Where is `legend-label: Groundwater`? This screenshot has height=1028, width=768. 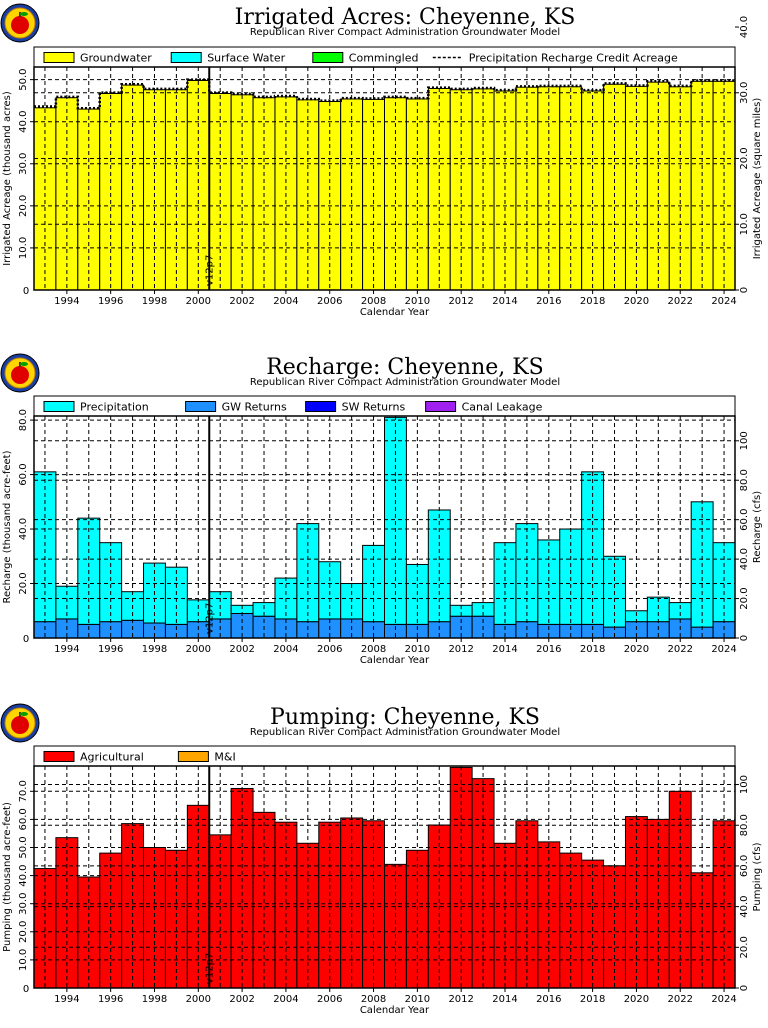
legend-label: Groundwater is located at coordinates (116, 58).